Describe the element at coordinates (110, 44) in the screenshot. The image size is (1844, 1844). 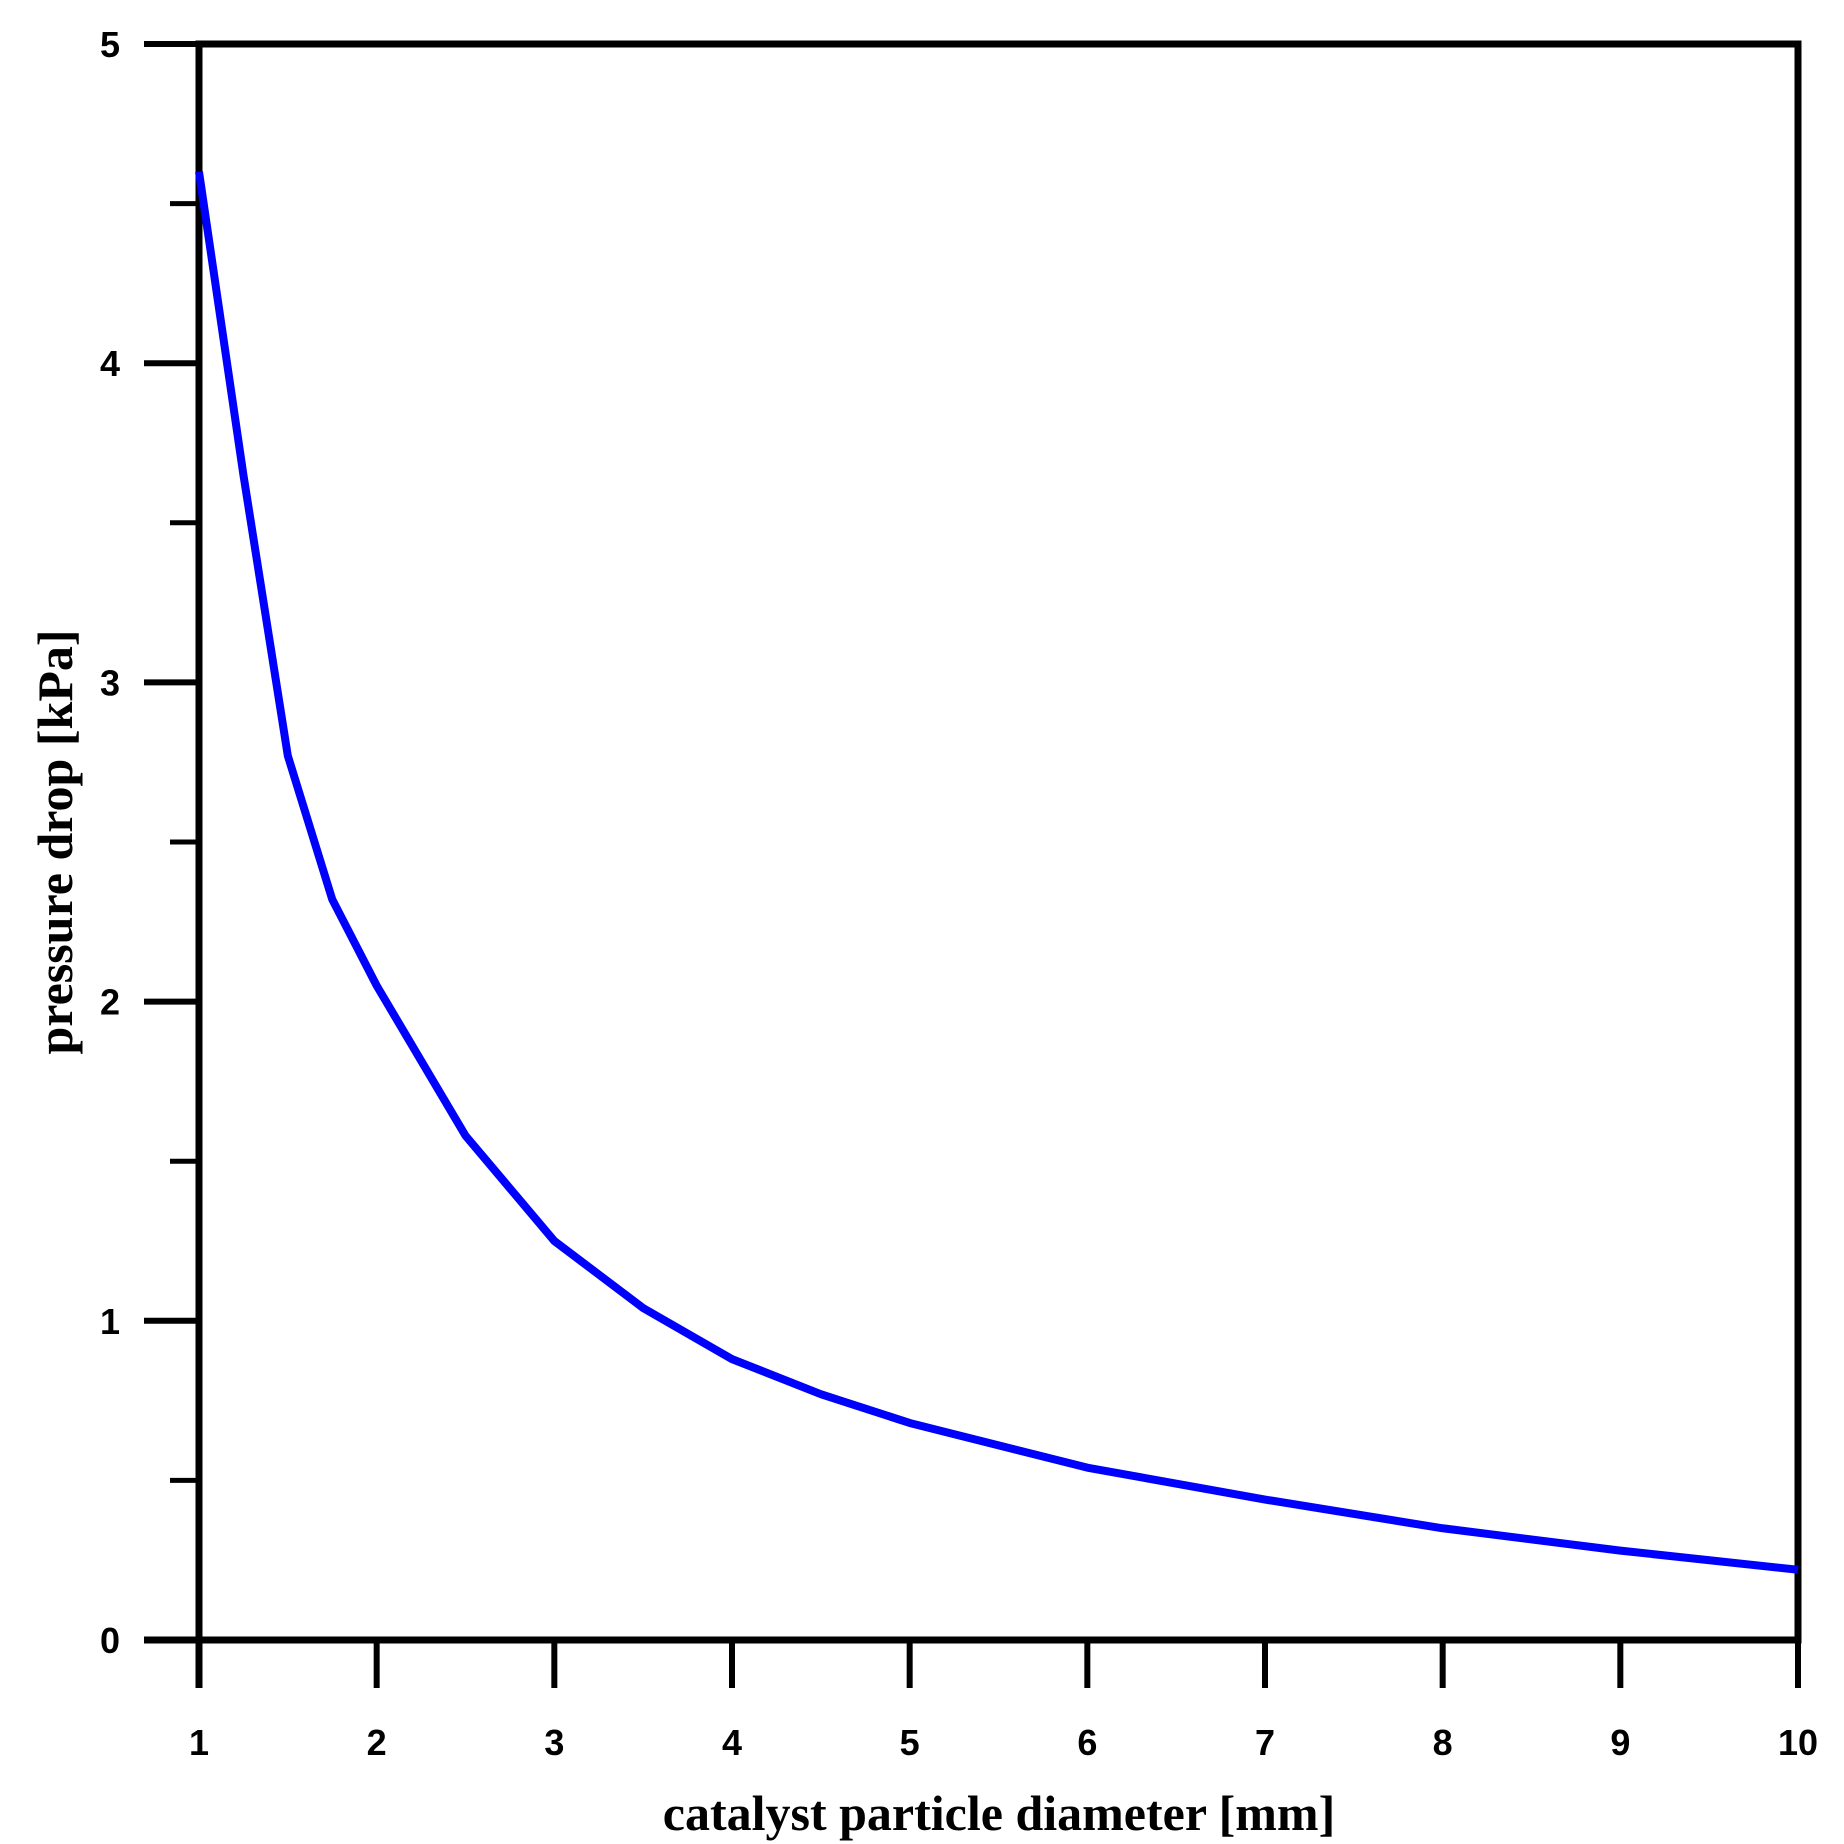
I see `y-tick-label: 5` at that location.